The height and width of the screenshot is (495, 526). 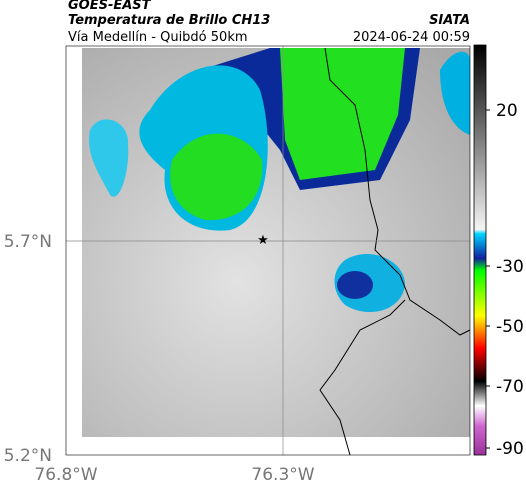 What do you see at coordinates (449, 20) in the screenshot?
I see `source: SIATA` at bounding box center [449, 20].